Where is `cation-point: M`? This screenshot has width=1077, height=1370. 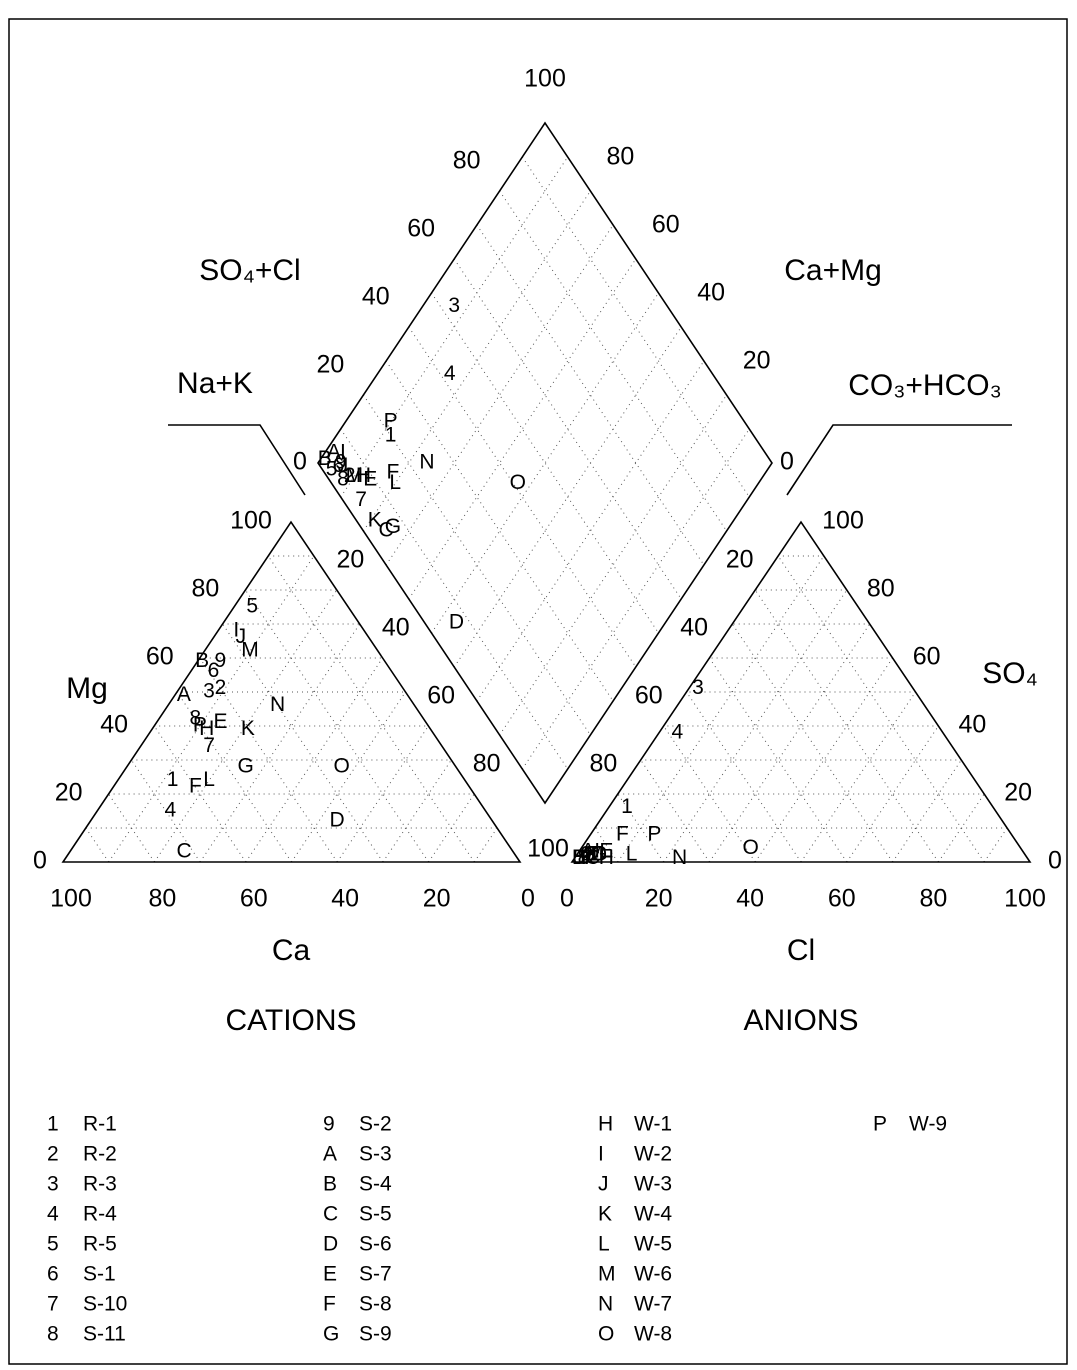
cation-point: M is located at coordinates (250, 650).